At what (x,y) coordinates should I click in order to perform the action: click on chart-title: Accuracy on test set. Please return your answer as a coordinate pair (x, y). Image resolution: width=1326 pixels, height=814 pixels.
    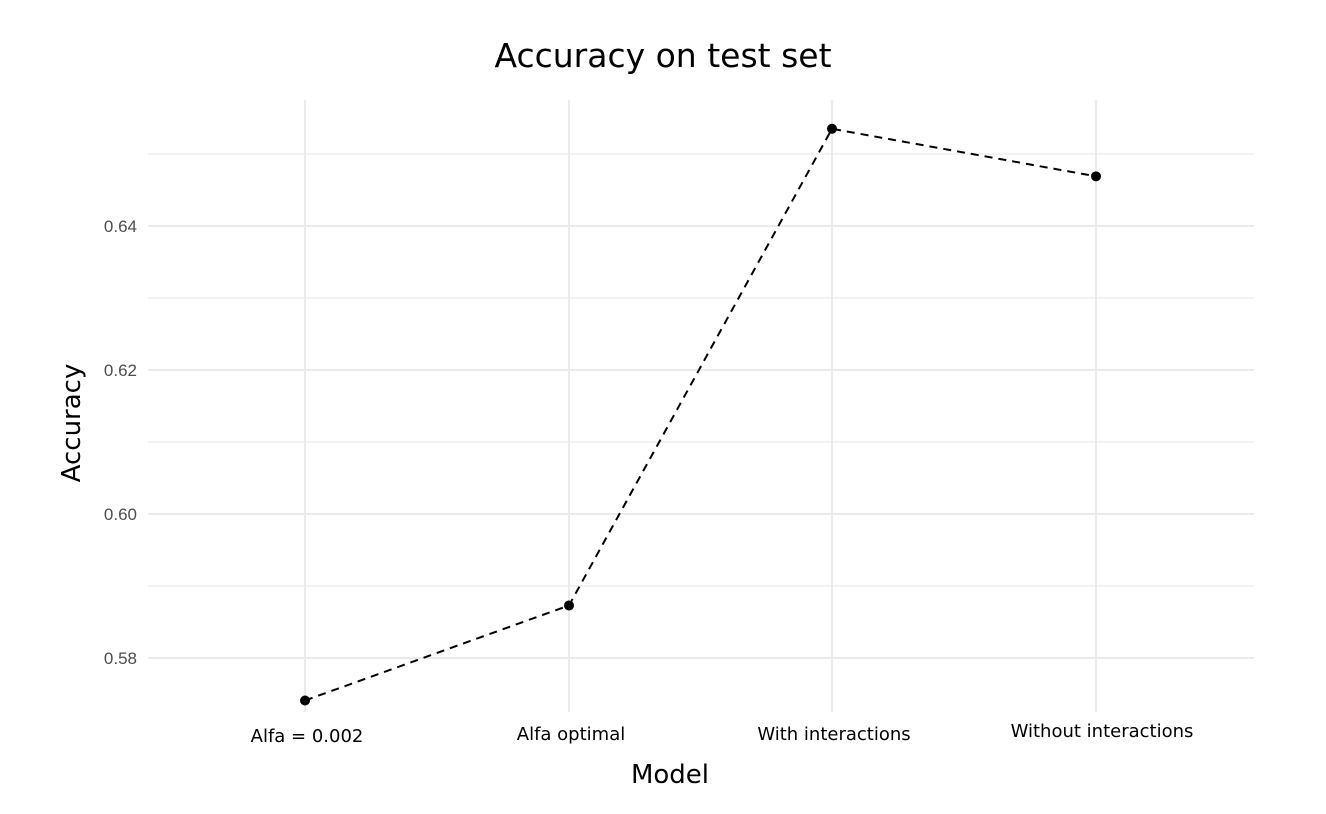
    Looking at the image, I should click on (663, 55).